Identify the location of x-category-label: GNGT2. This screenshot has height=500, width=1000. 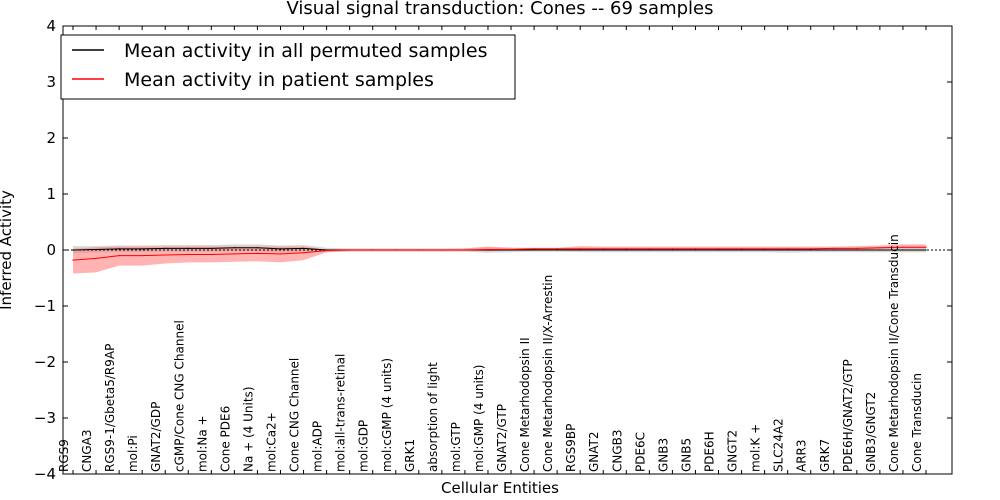
(733, 451).